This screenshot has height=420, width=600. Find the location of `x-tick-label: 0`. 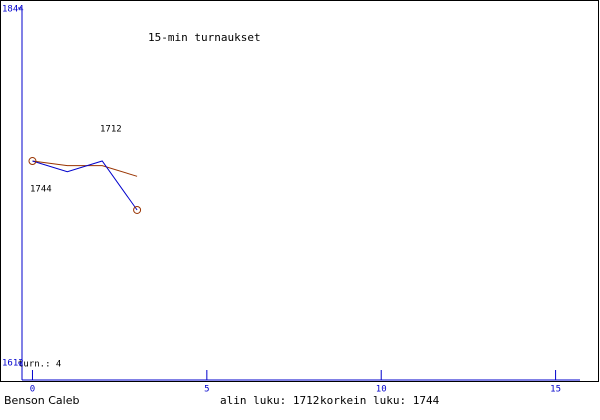

x-tick-label: 0 is located at coordinates (32, 390).